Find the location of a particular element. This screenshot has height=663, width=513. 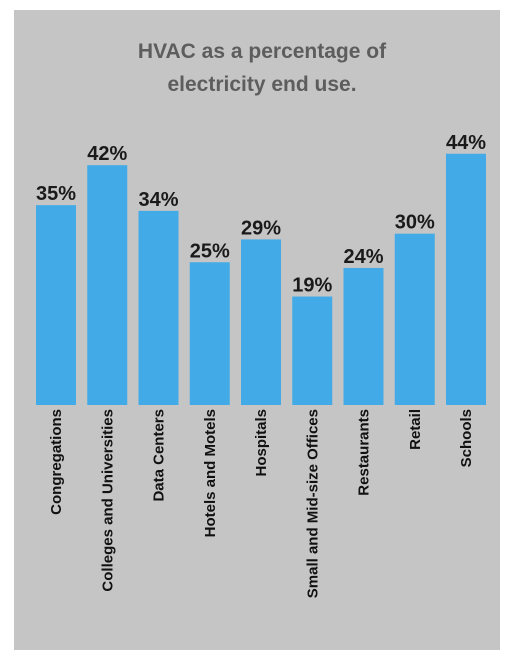

data-label: 42% is located at coordinates (107, 154).